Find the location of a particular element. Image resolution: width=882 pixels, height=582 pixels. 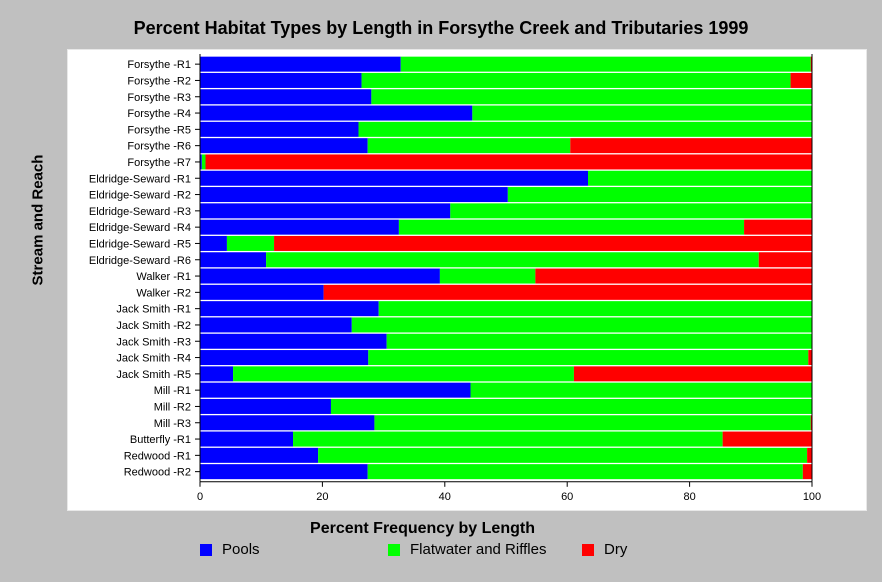

bar-flatwater-and-riffles-redwood-r2 is located at coordinates (585, 472).